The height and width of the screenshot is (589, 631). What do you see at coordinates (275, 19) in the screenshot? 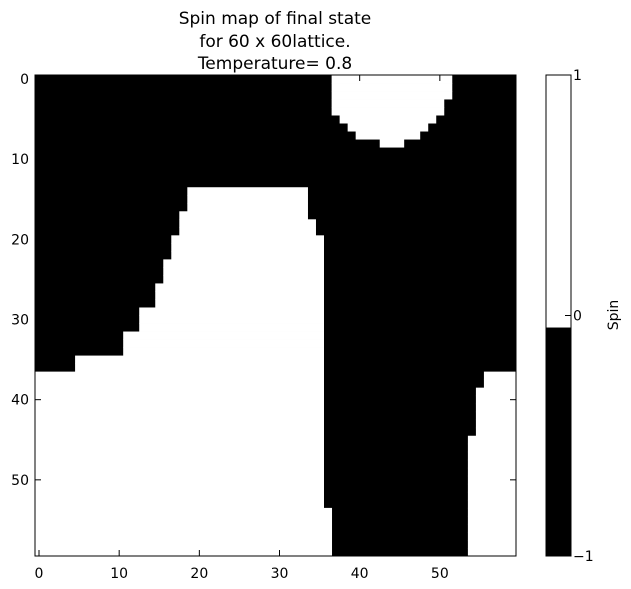
I see `chart-title-line-1: Spin map of final state` at bounding box center [275, 19].